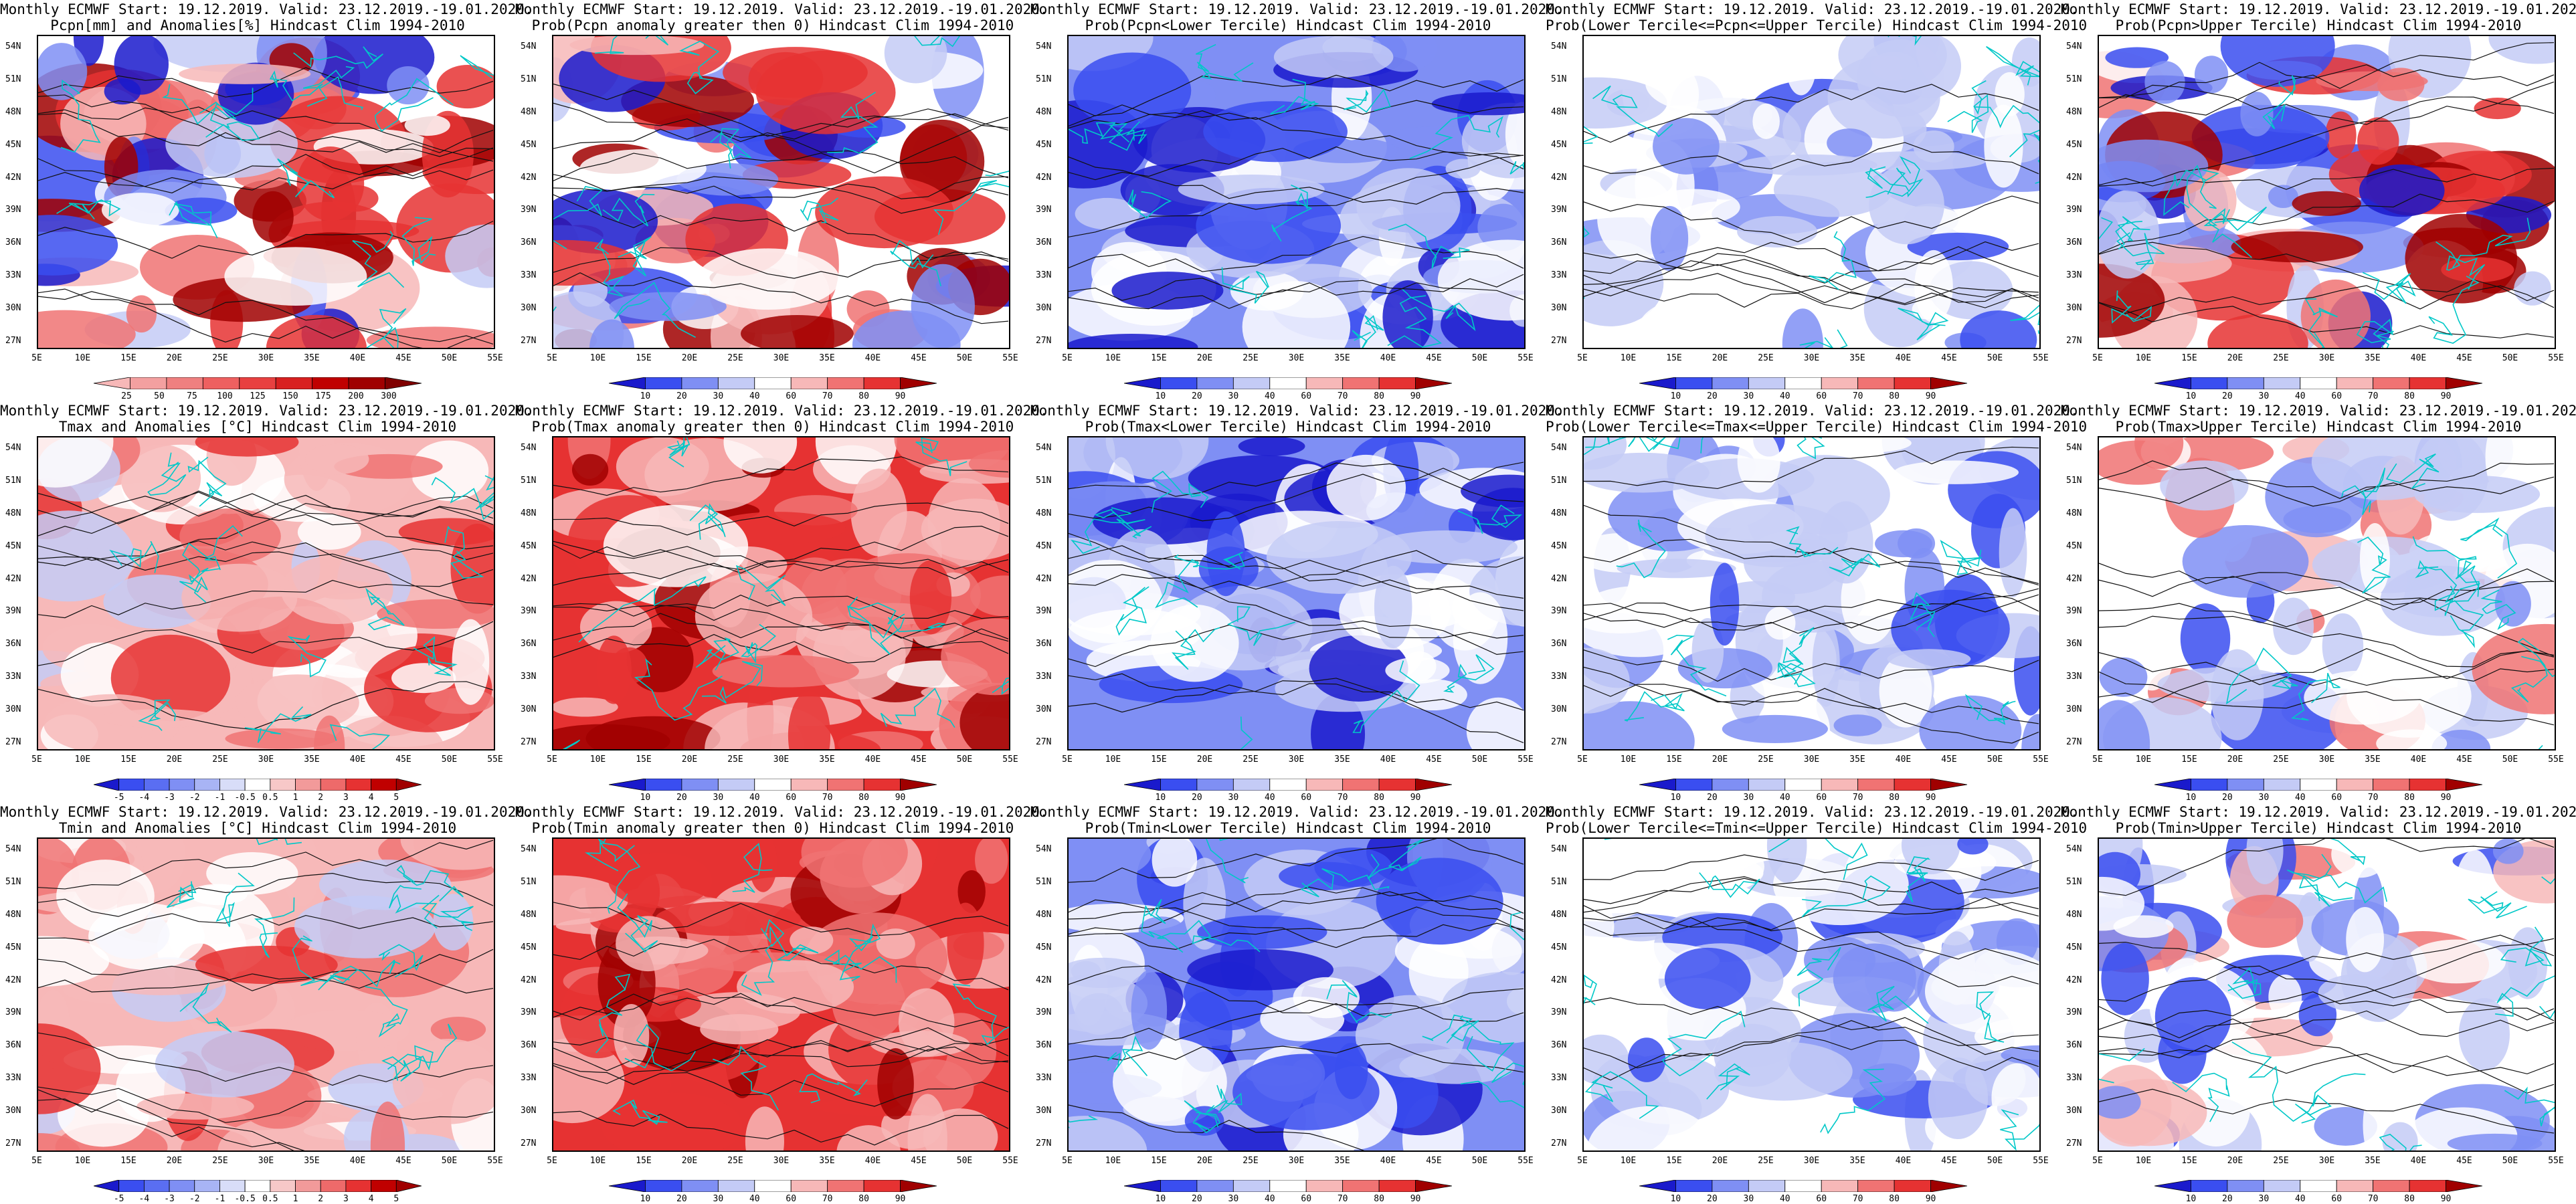 This screenshot has height=1204, width=2576. What do you see at coordinates (2191, 798) in the screenshot?
I see `colorbar-label: 10` at bounding box center [2191, 798].